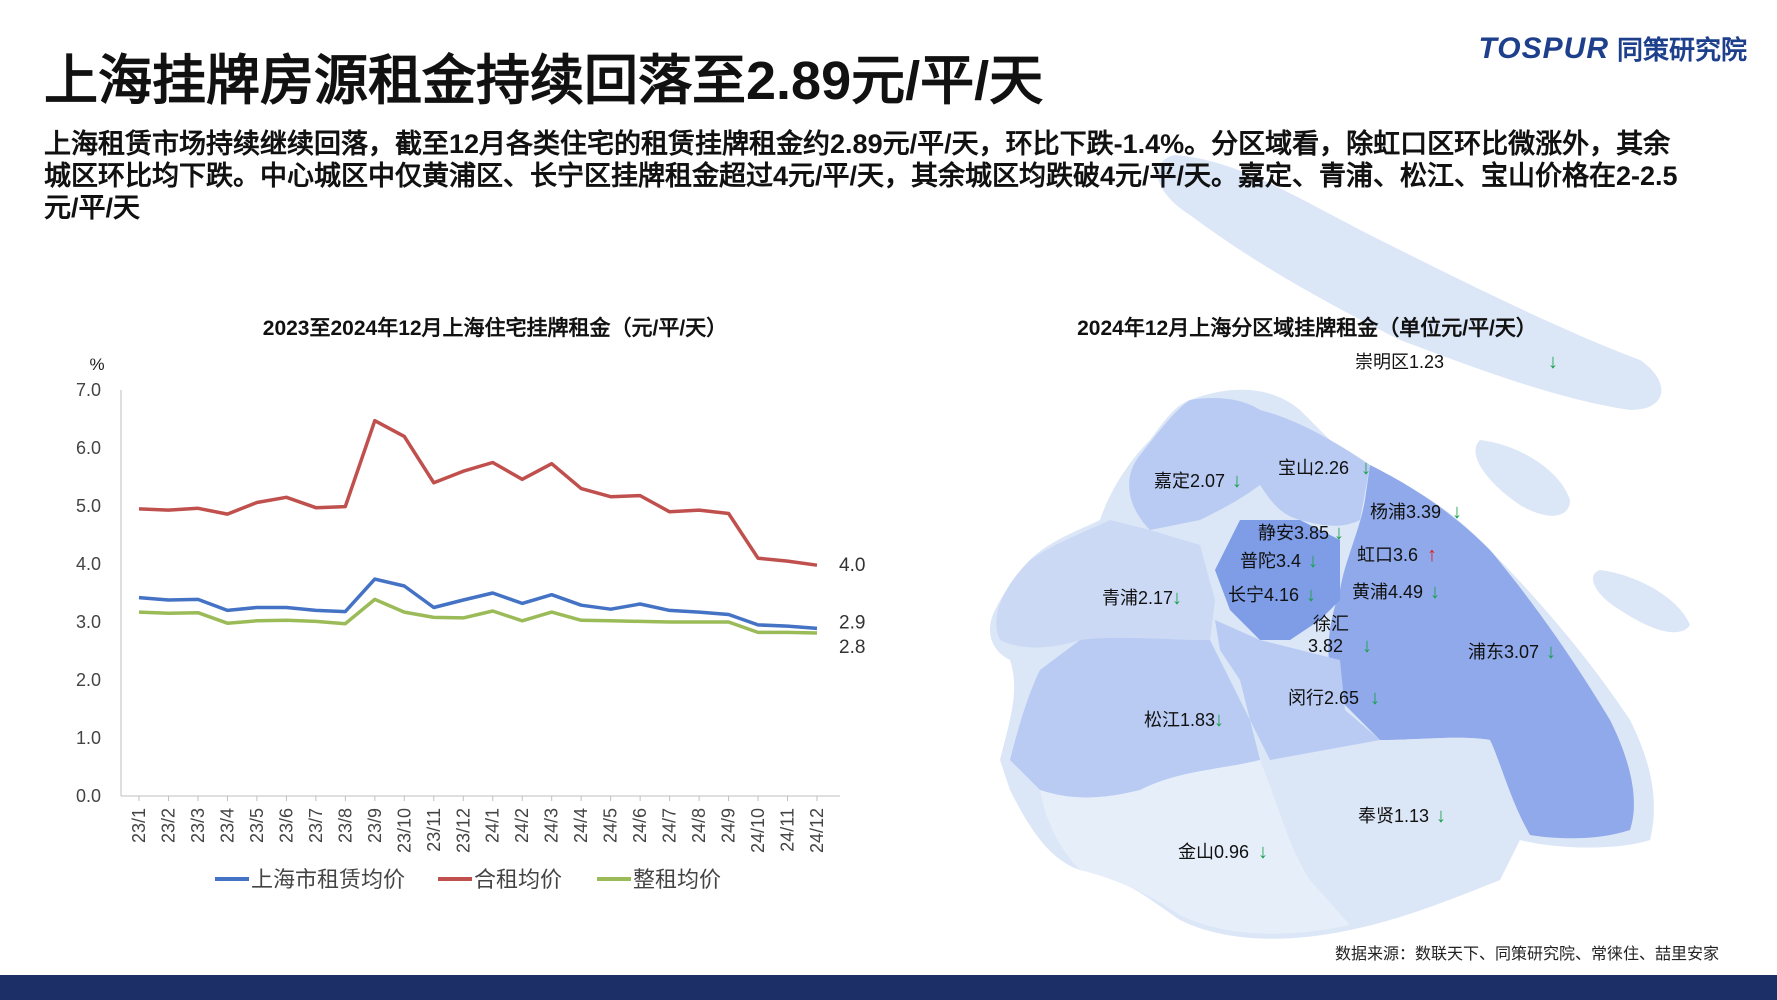  I want to click on district-label-jinshan: 金山0.96, so click(1213, 852).